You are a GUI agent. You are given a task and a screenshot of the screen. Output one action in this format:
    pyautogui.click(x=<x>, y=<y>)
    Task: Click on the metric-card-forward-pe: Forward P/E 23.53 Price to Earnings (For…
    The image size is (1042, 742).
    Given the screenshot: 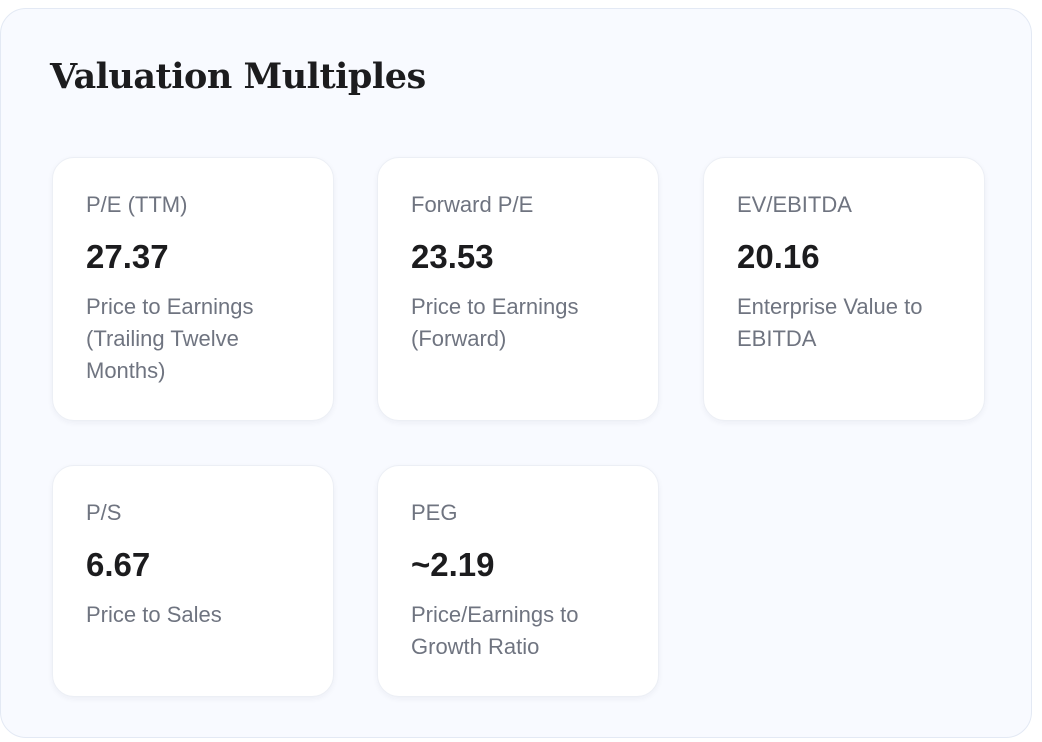 What is the action you would take?
    pyautogui.click(x=518, y=289)
    